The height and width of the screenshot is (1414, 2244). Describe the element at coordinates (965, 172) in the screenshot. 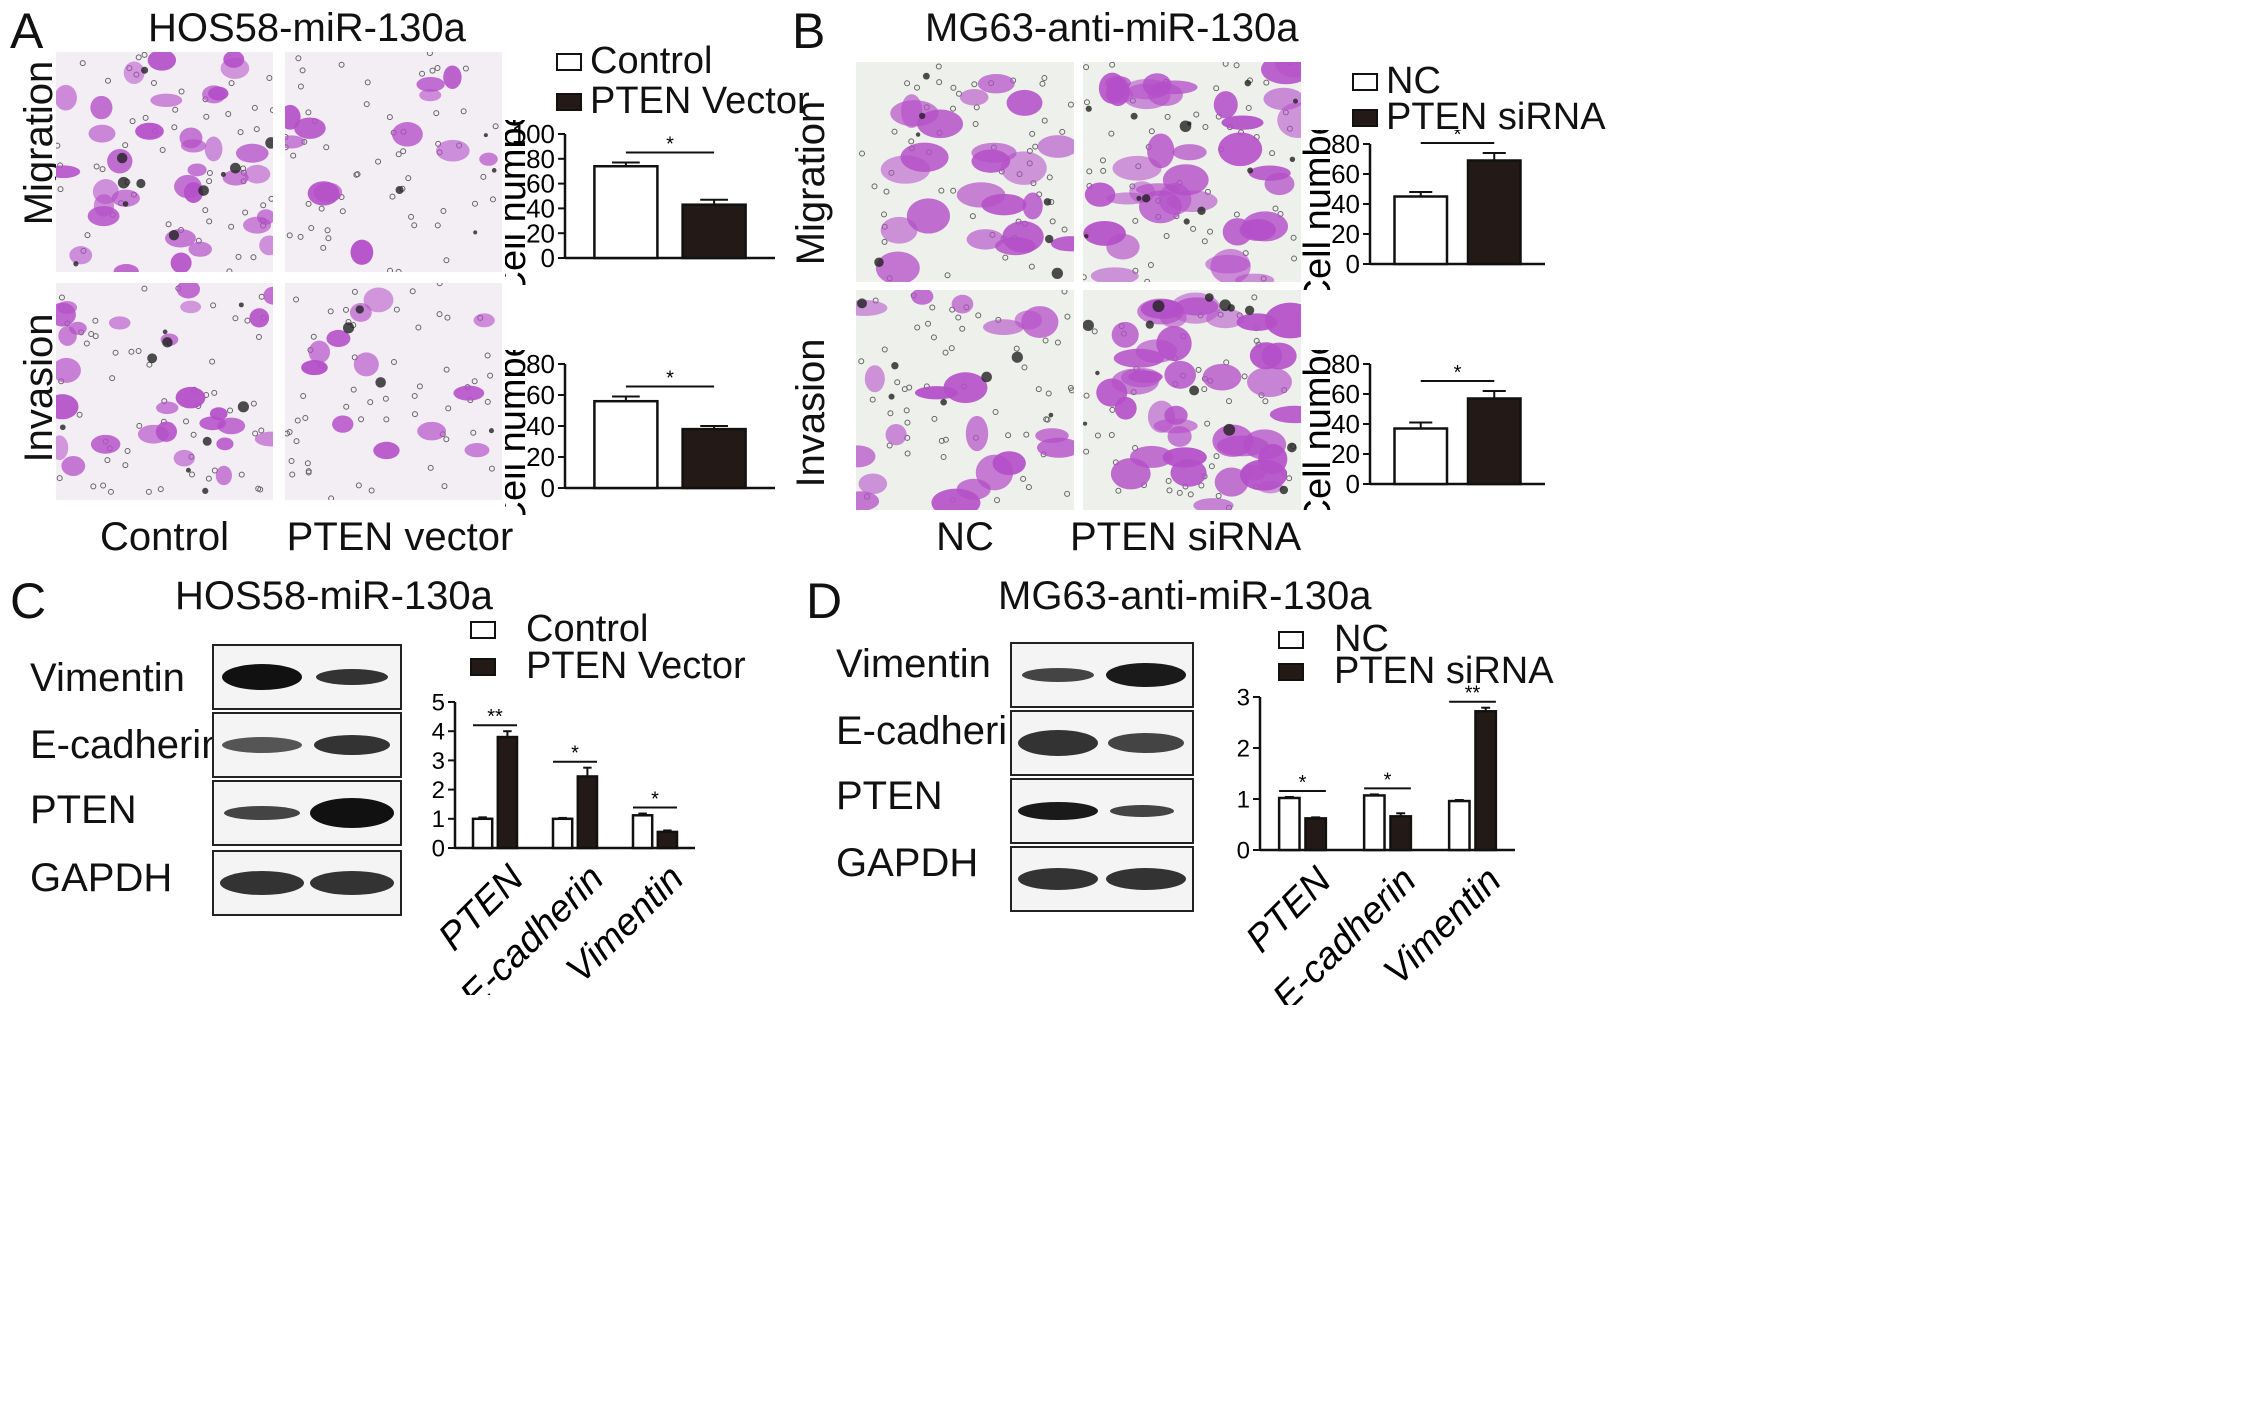

I see `micrograph-b-migration-nc` at that location.